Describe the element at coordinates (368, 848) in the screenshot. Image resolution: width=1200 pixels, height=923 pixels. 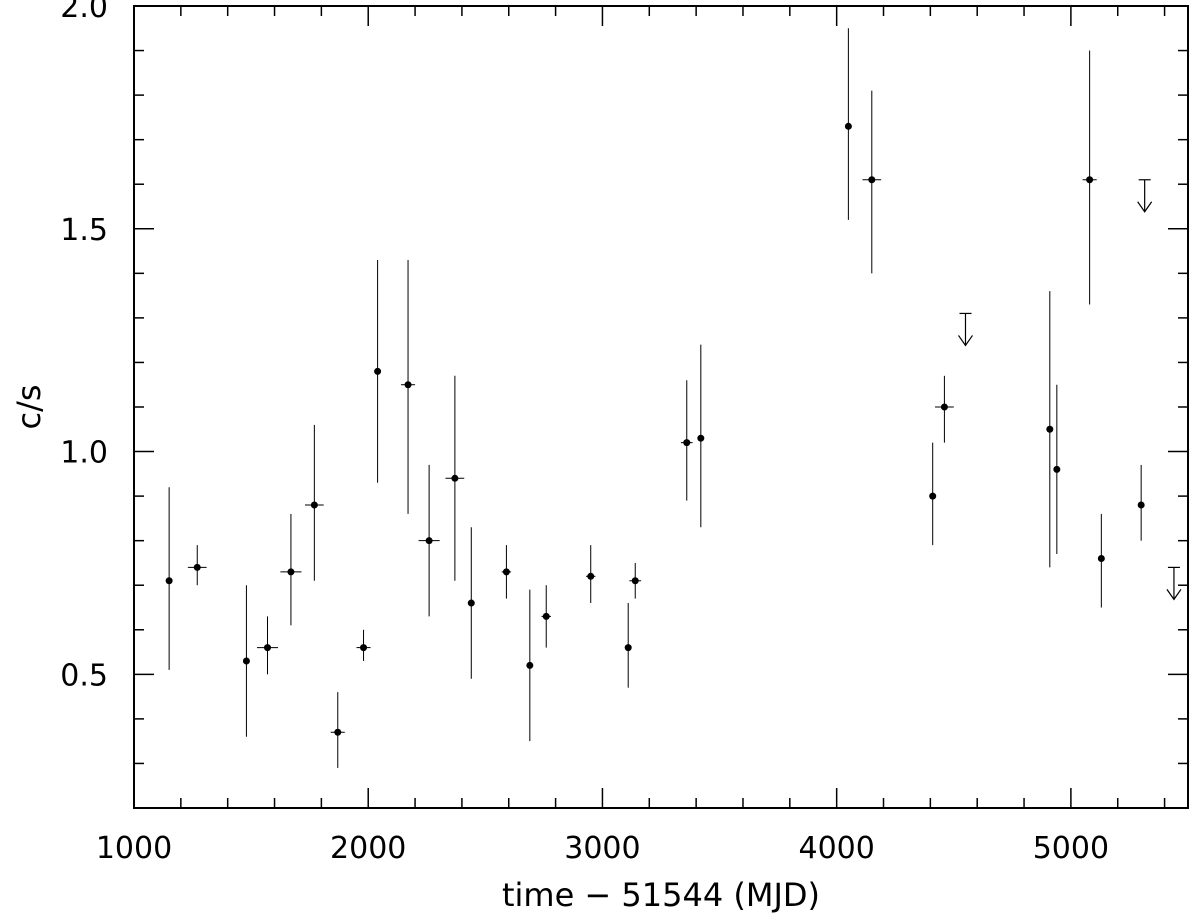
I see `x-tick-label: 2000` at that location.